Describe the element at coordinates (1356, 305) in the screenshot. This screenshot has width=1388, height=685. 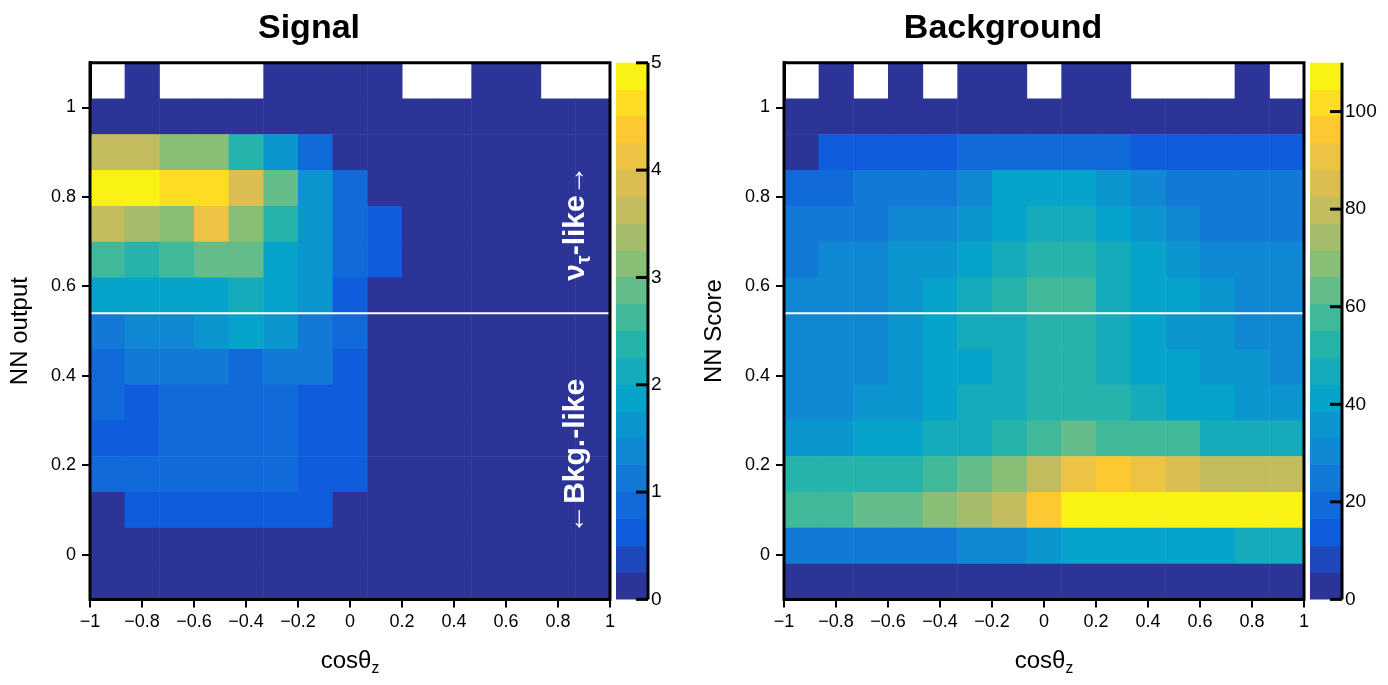
I see `color-bar-label: 60` at that location.